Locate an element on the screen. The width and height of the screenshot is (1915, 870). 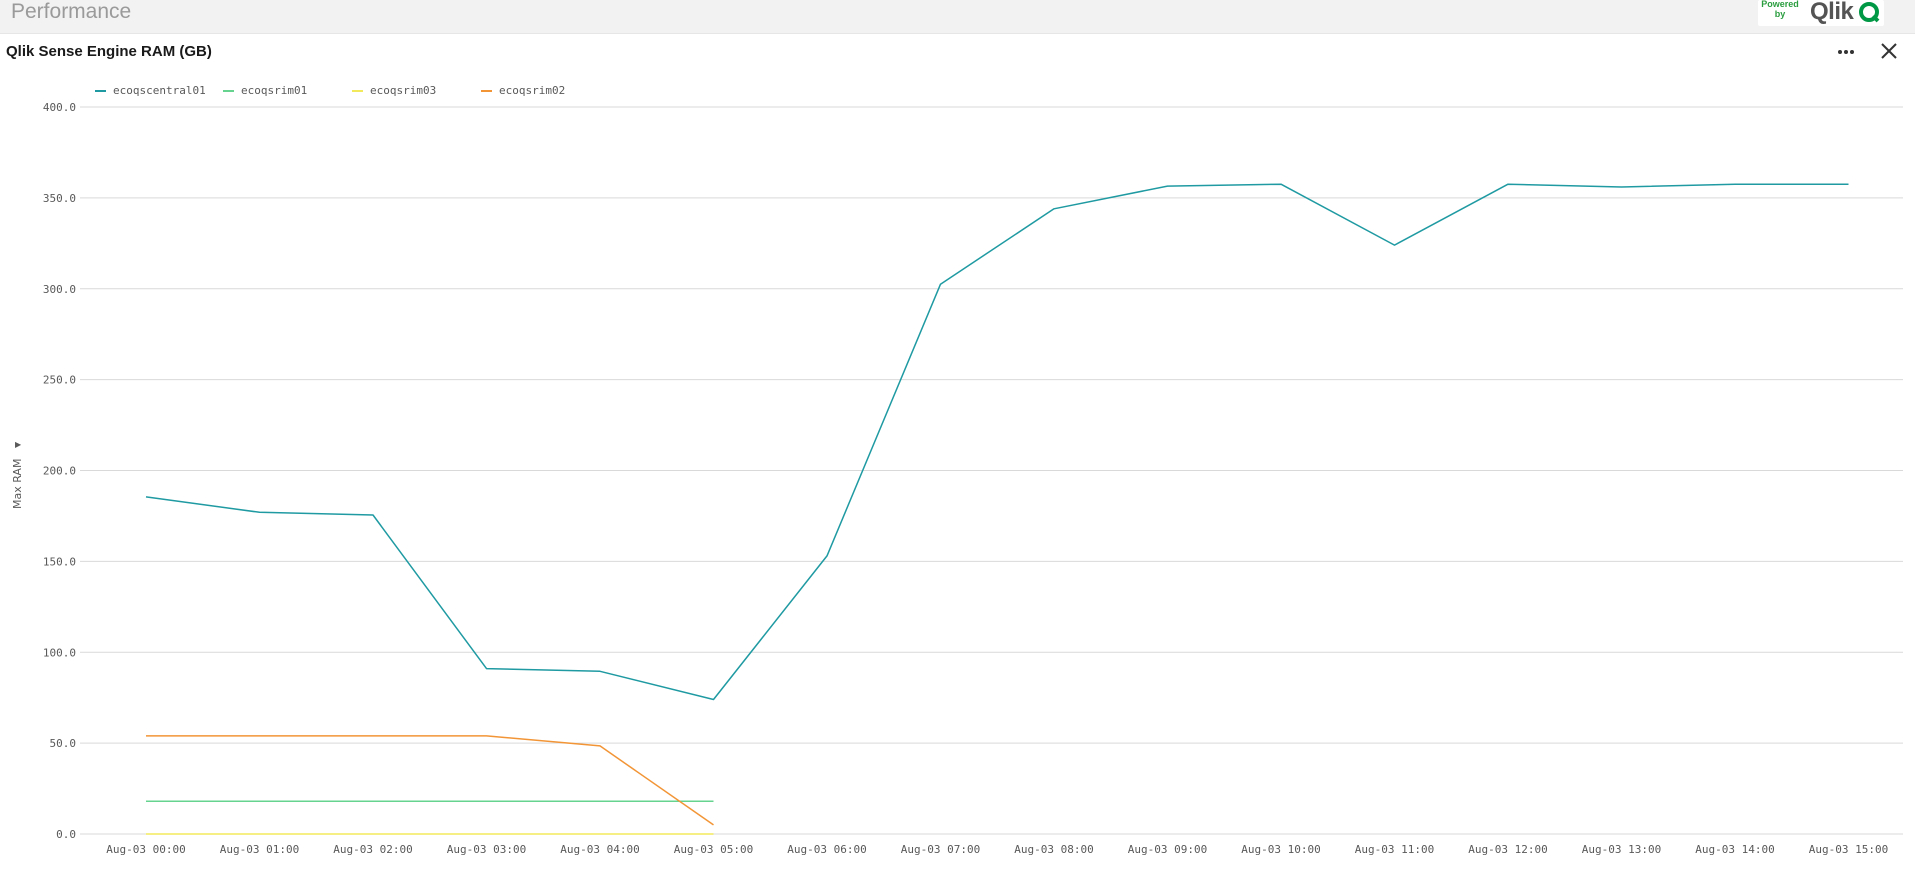
x-tick-label: Aug-03 00:00 is located at coordinates (145, 849).